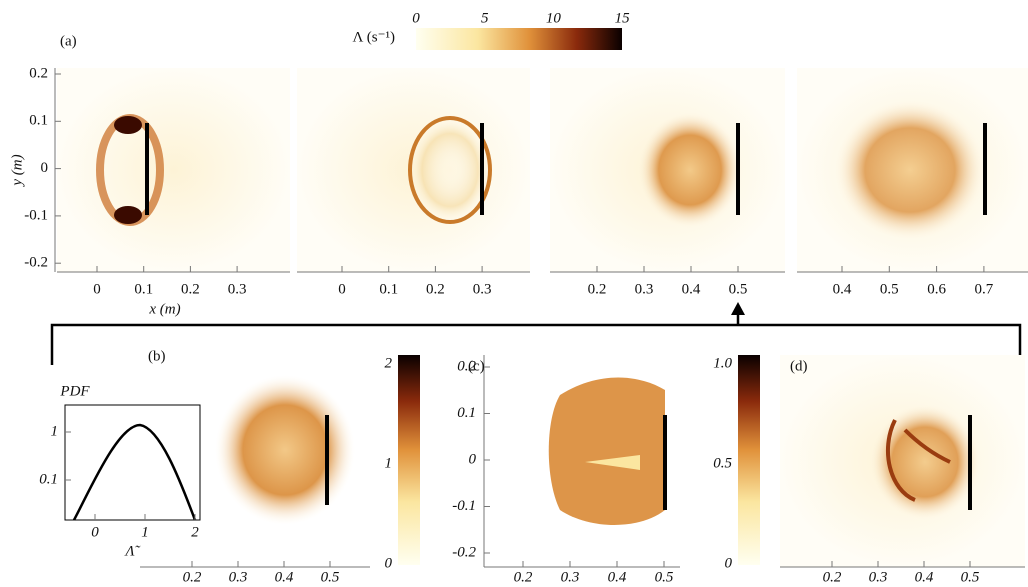 The height and width of the screenshot is (587, 1028). I want to click on pdf-x-label: Λ̃, so click(131, 551).